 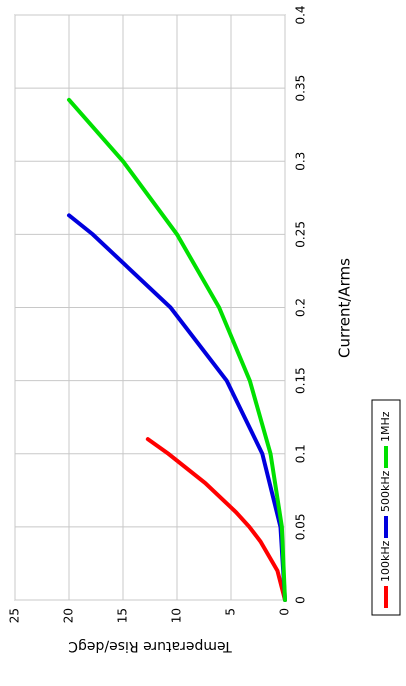 What do you see at coordinates (301, 453) in the screenshot?
I see `x-tick-label: 0.1` at bounding box center [301, 453].